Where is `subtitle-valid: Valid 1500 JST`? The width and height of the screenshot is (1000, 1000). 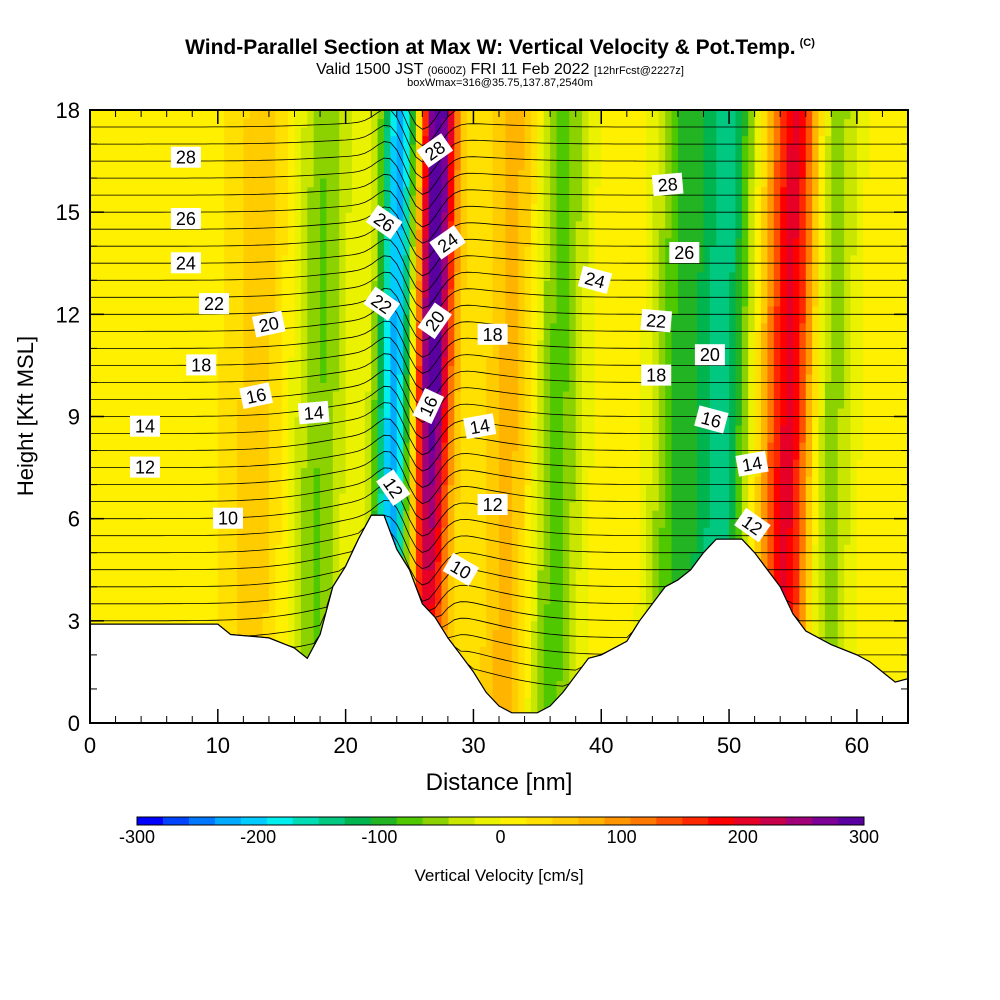
subtitle-valid: Valid 1500 JST is located at coordinates (370, 69).